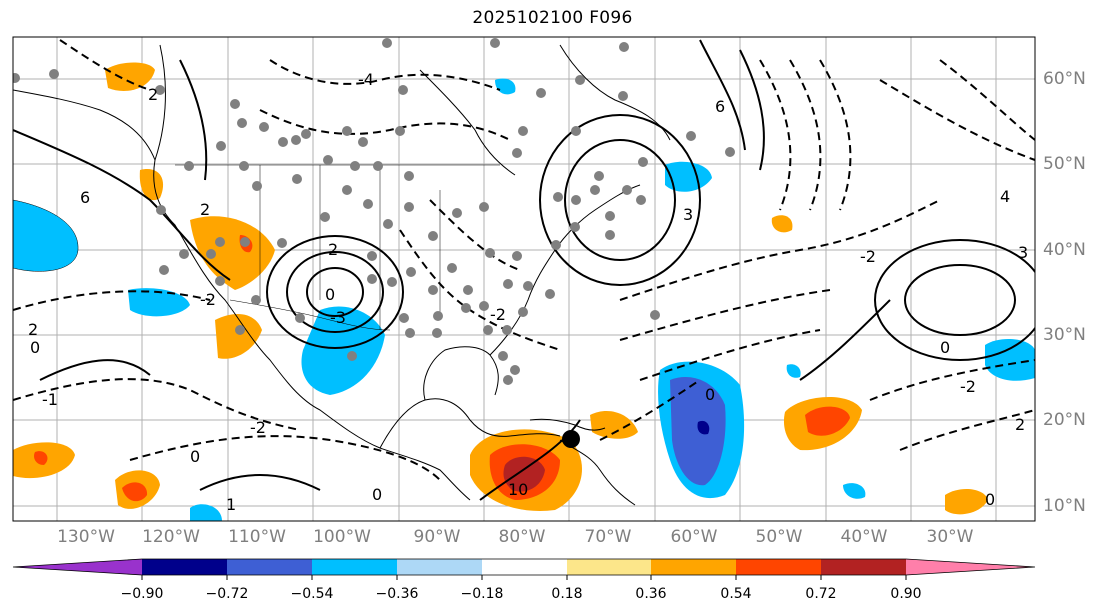 This screenshot has height=615, width=1105. What do you see at coordinates (135, 492) in the screenshot?
I see `anomaly-red-south` at bounding box center [135, 492].